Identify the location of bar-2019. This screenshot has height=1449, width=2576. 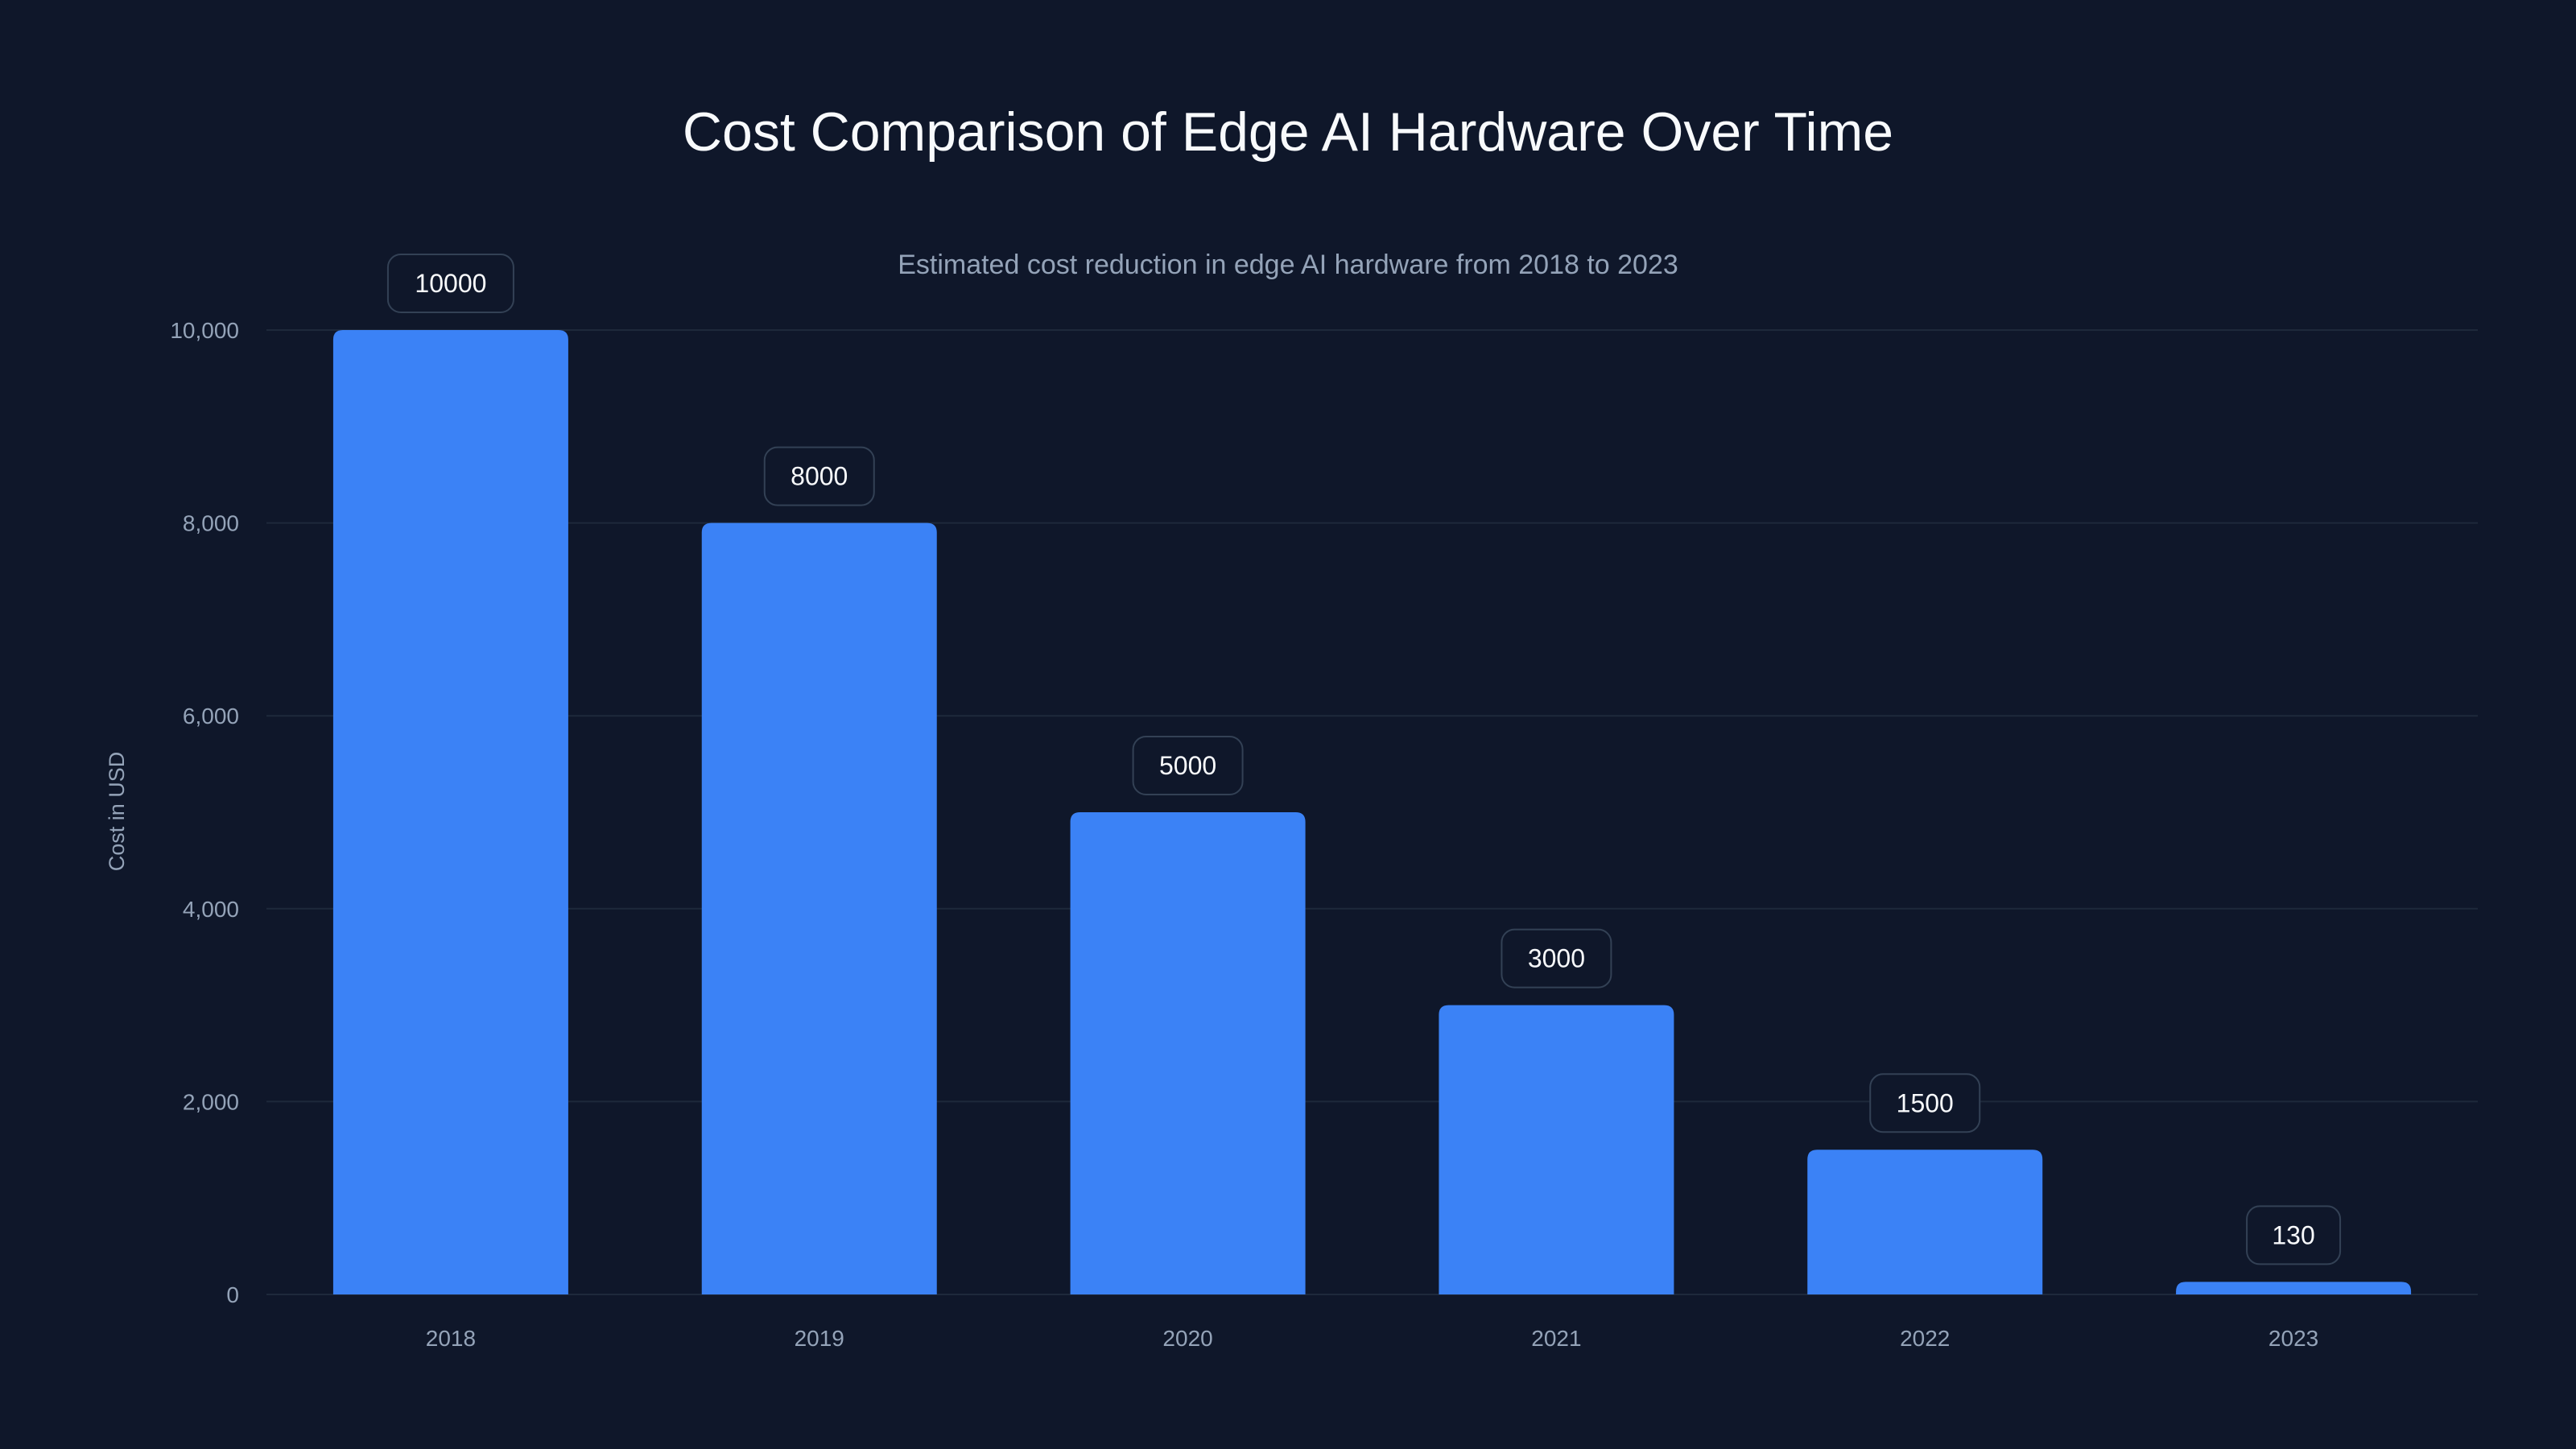
(819, 908).